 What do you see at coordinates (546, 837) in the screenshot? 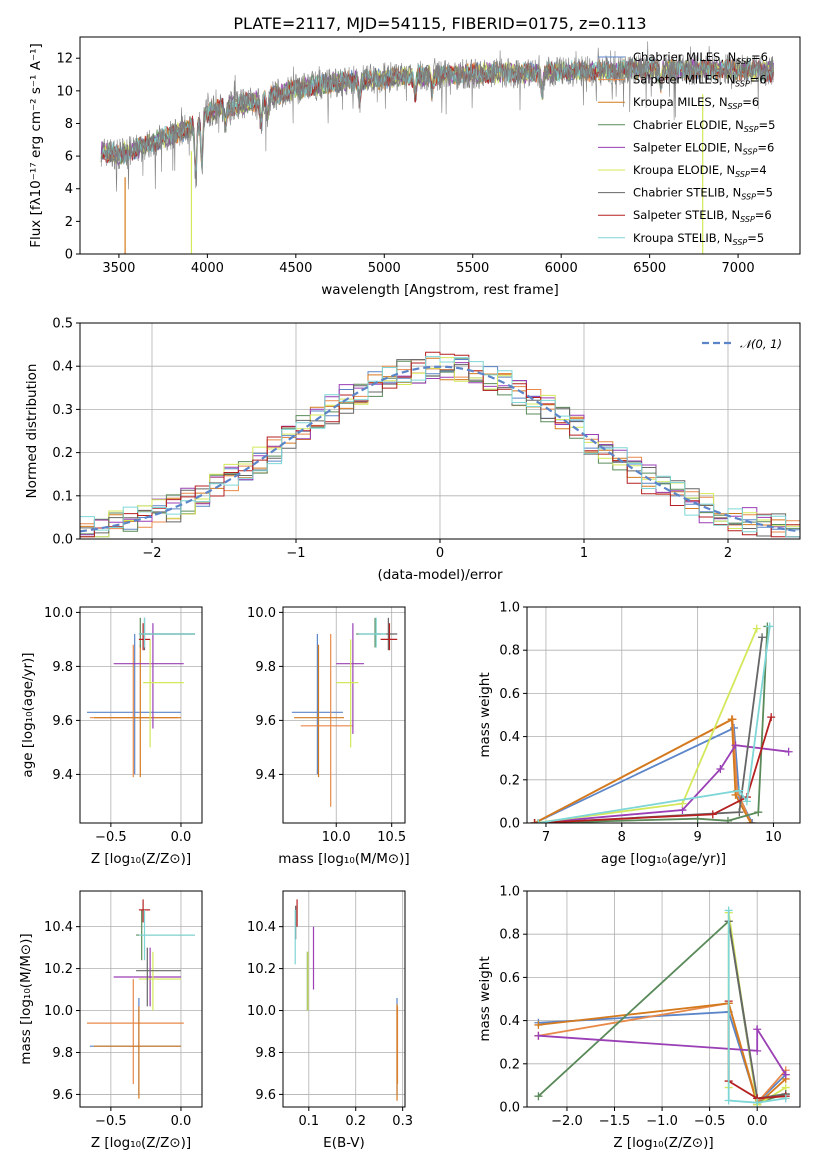
I see `x-tick-label: 7` at bounding box center [546, 837].